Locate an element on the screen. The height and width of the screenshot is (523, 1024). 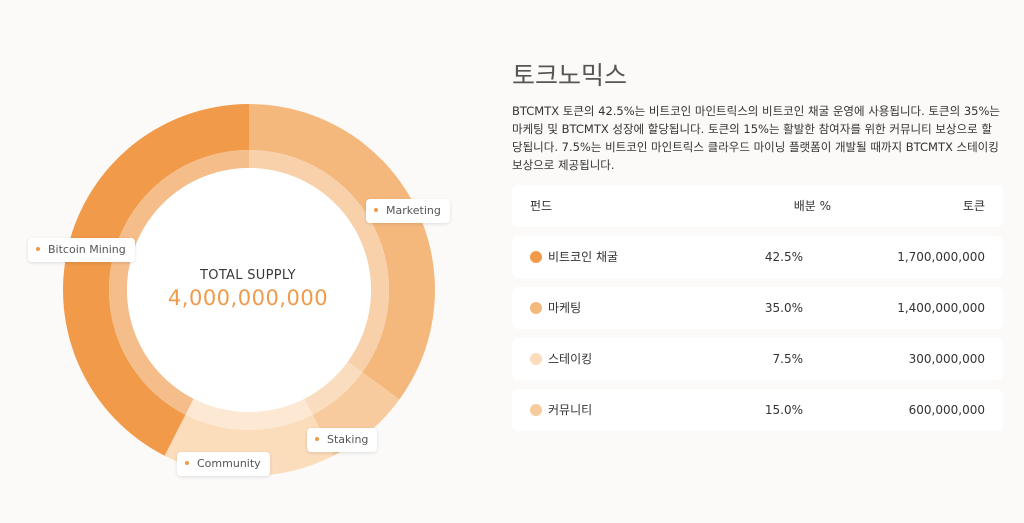
slice-bitcoin-mining is located at coordinates (156, 280).